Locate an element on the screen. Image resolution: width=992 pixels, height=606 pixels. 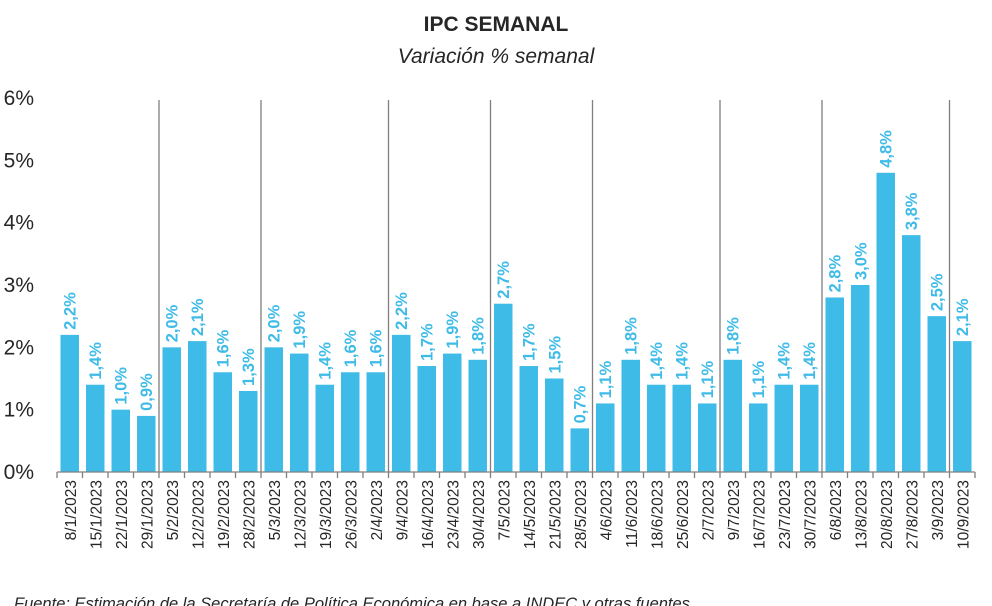
x-tick-label: 15/1/2023 is located at coordinates (96, 514).